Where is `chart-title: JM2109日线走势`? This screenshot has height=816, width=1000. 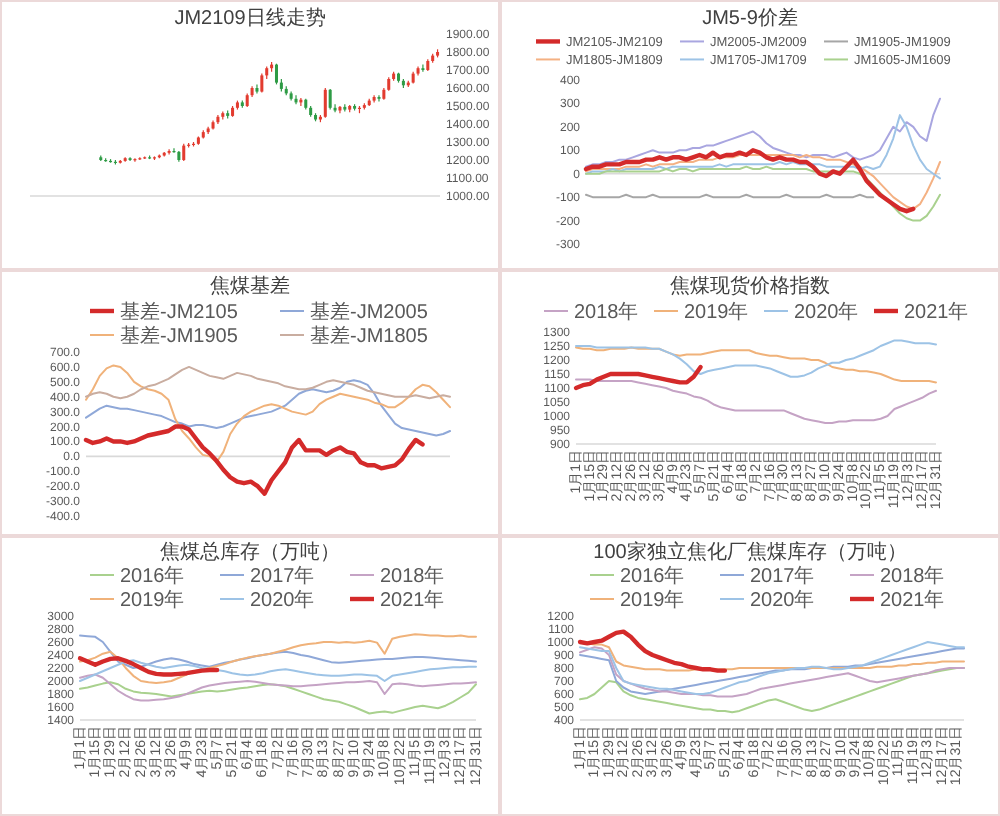
chart-title: JM2109日线走势 is located at coordinates (250, 18).